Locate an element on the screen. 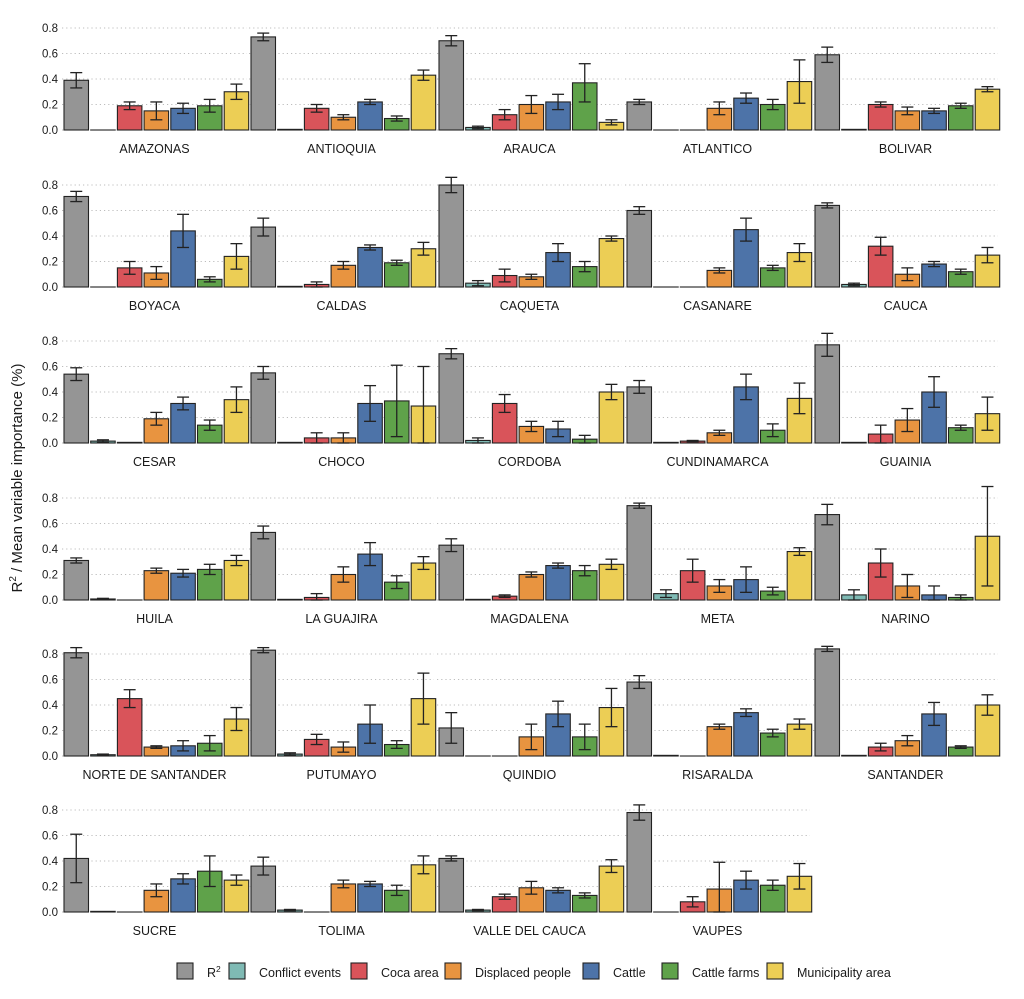 This screenshot has width=1024, height=999. panel-label: AMAZONAS is located at coordinates (154, 149).